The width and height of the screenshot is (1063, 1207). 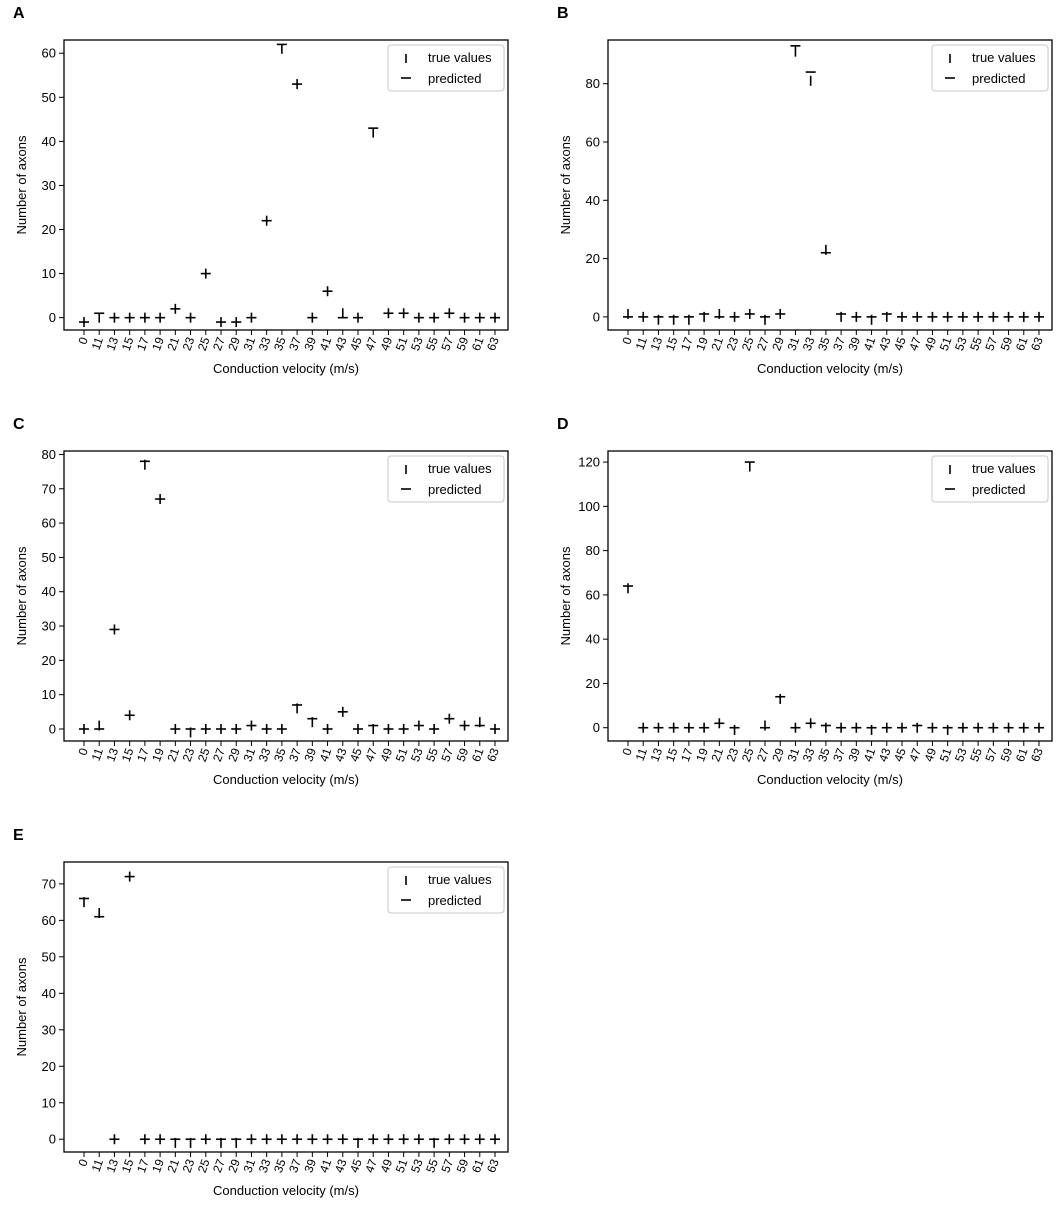 What do you see at coordinates (976, 755) in the screenshot?
I see `x-tick-label: 55` at bounding box center [976, 755].